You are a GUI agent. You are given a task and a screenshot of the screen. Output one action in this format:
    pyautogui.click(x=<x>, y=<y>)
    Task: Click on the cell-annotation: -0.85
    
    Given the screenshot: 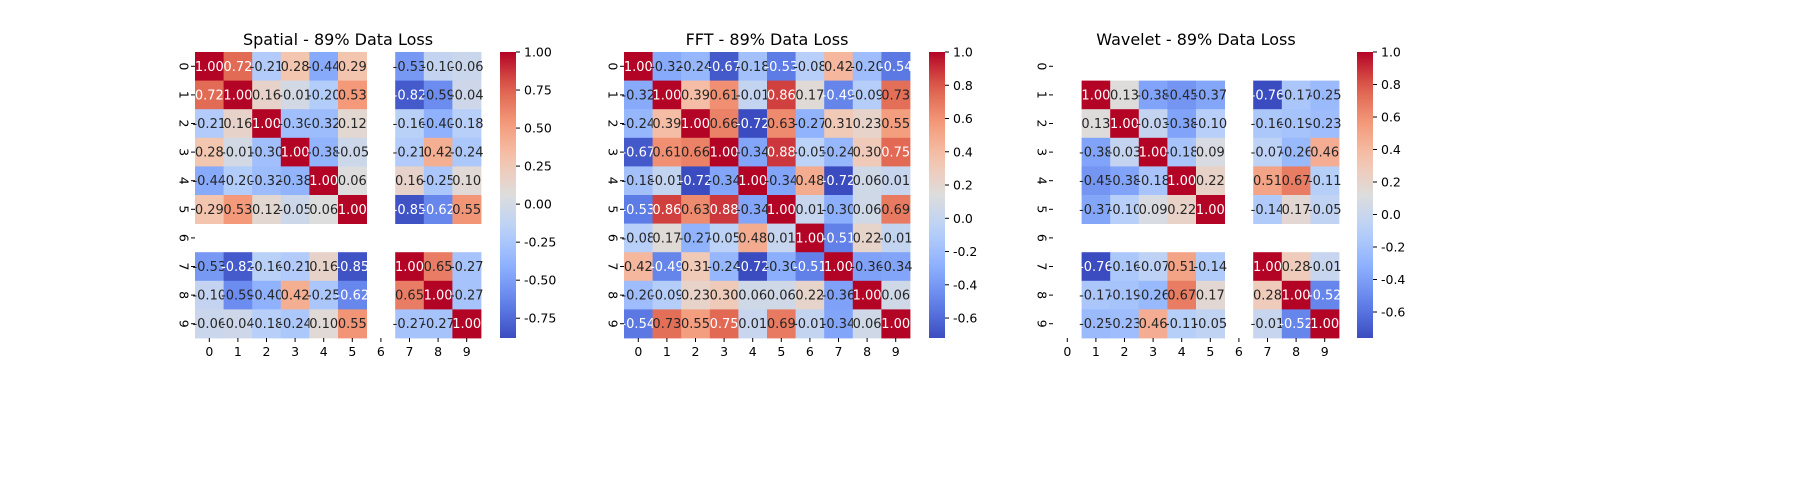 What is the action you would take?
    pyautogui.click(x=410, y=210)
    